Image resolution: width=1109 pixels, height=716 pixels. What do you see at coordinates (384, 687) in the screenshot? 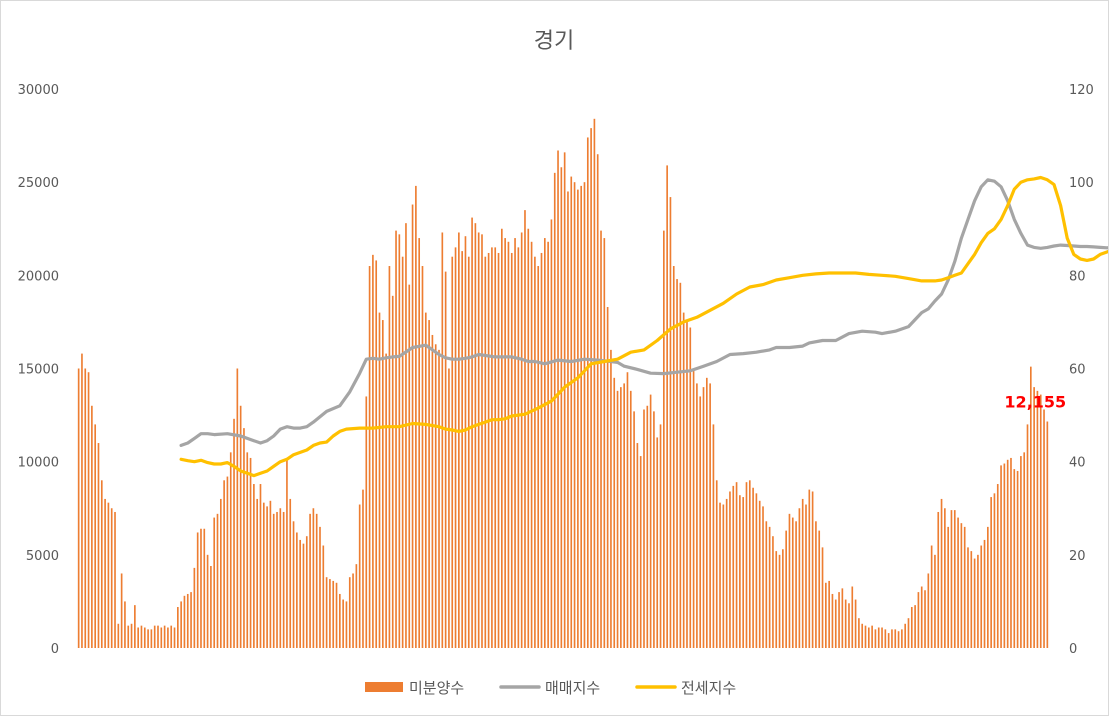
I see `legend-swatch-bars` at bounding box center [384, 687].